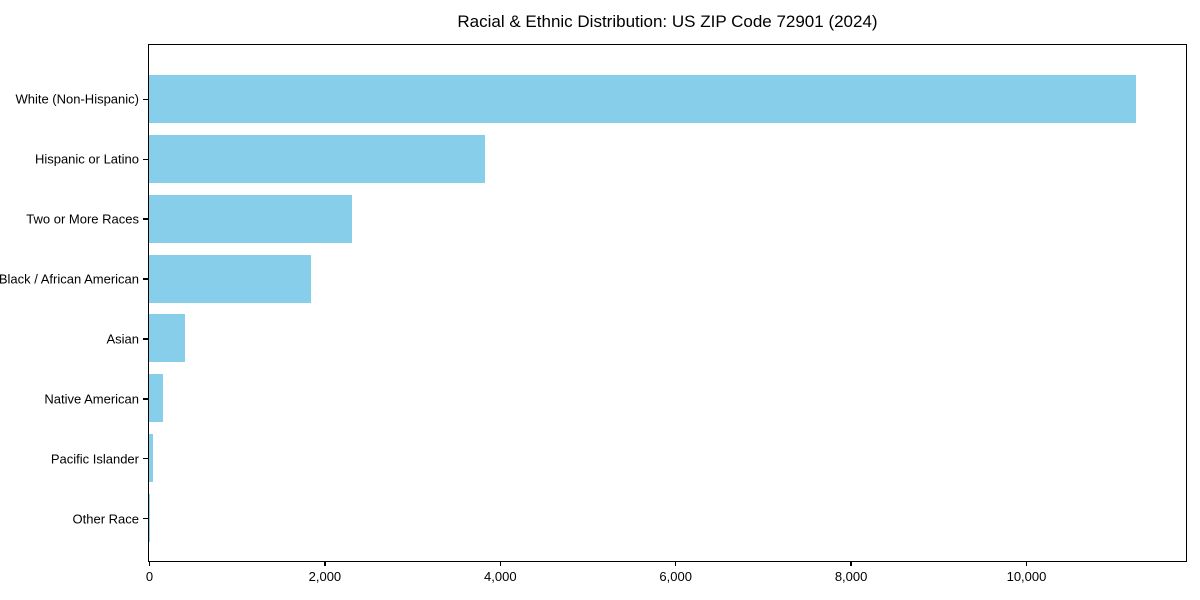  I want to click on y-tick-mark-asian, so click(145, 339).